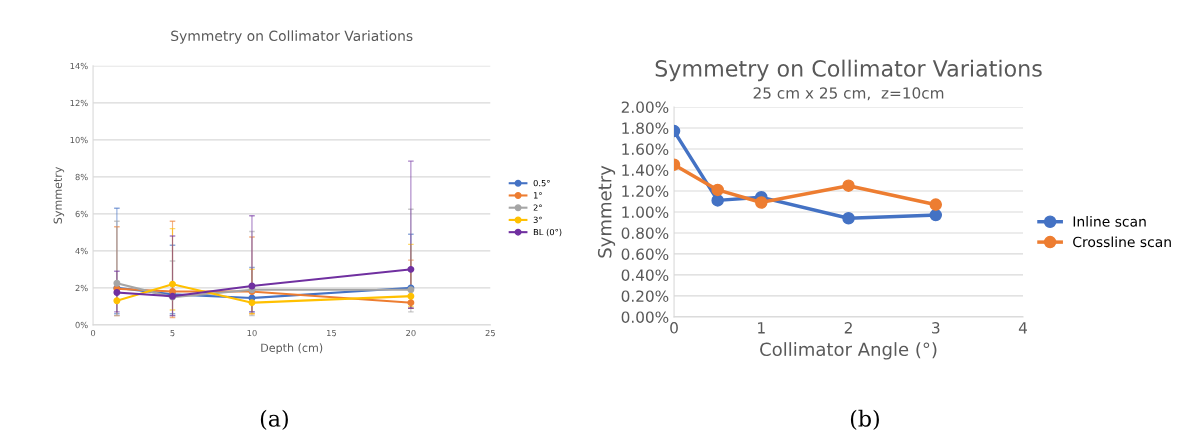 This screenshot has width=1193, height=442. Describe the element at coordinates (848, 94) in the screenshot. I see `chart-subtitle: 25 cm x 25 cm, z=10cm` at that location.